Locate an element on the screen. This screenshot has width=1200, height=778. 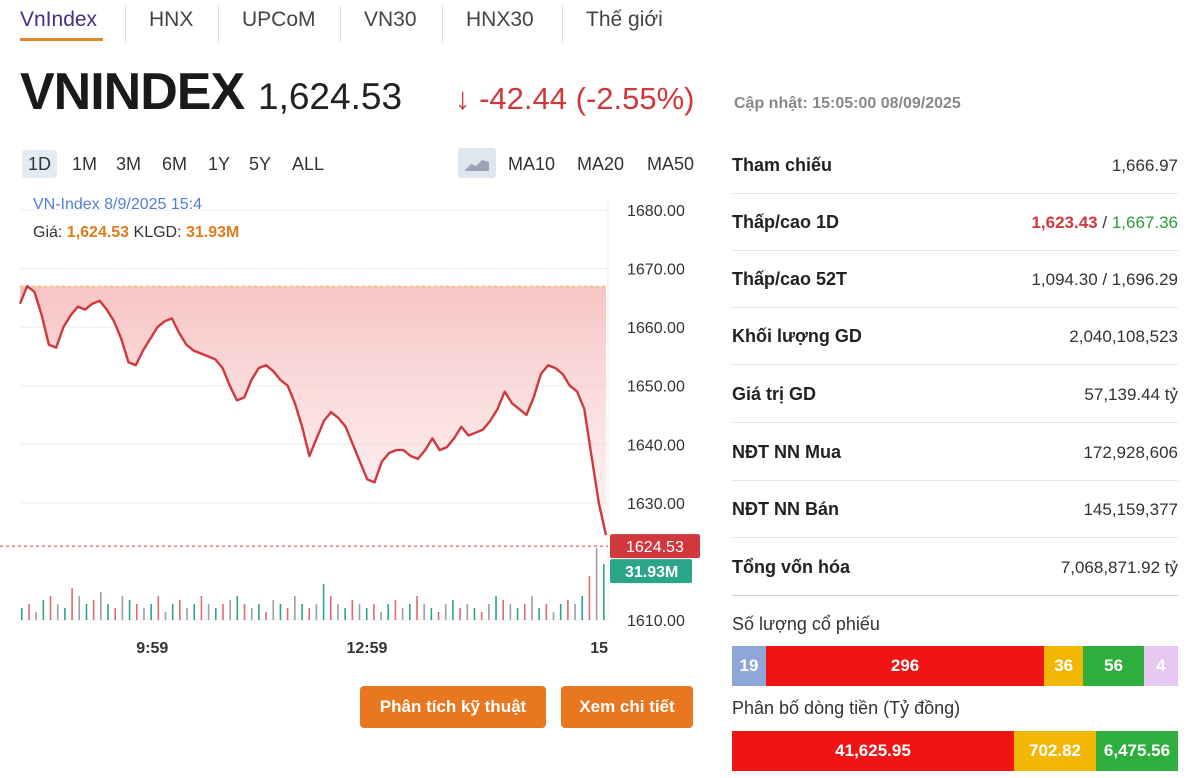
last-price-badge is located at coordinates (655, 546).